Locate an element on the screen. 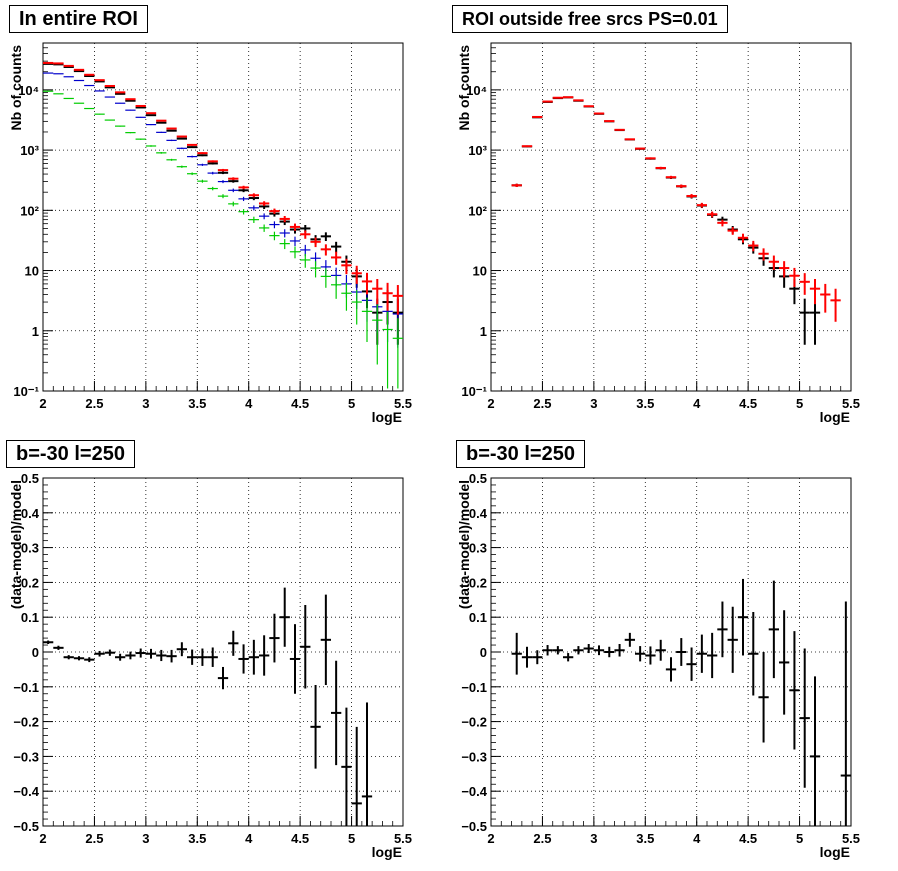 This screenshot has height=871, width=898. panel-title-4: b=-30 l=250 is located at coordinates (520, 454).